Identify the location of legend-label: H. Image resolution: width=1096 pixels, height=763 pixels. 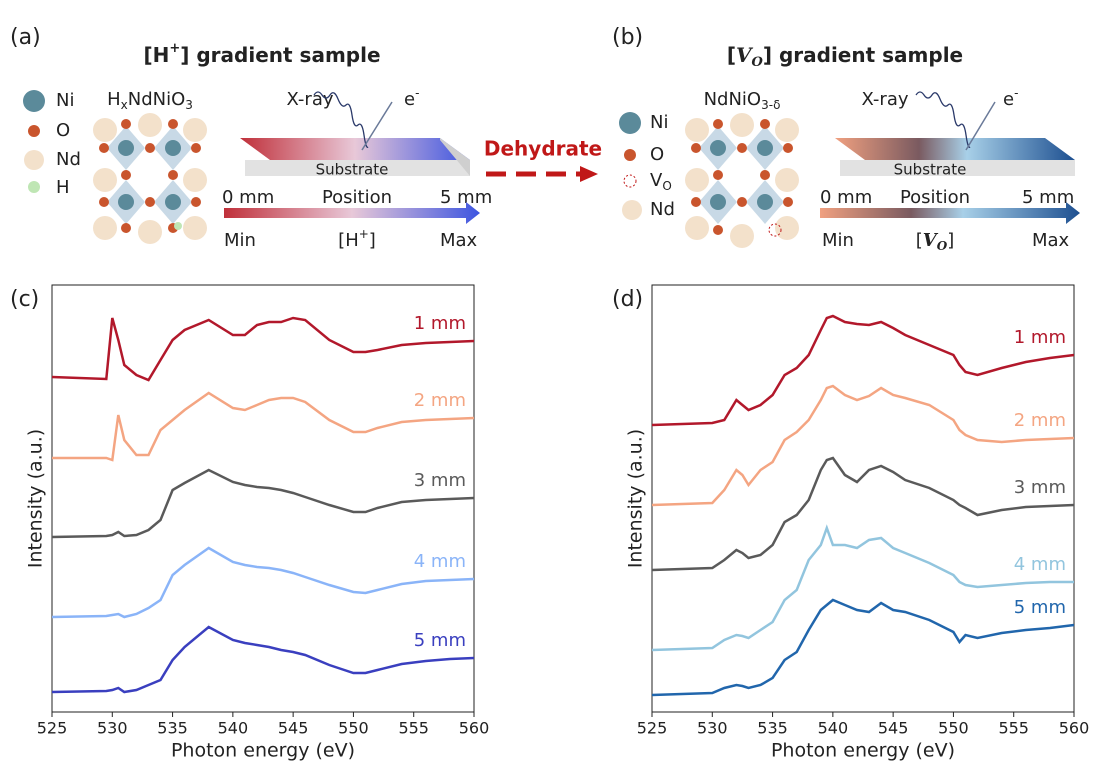
(63, 187).